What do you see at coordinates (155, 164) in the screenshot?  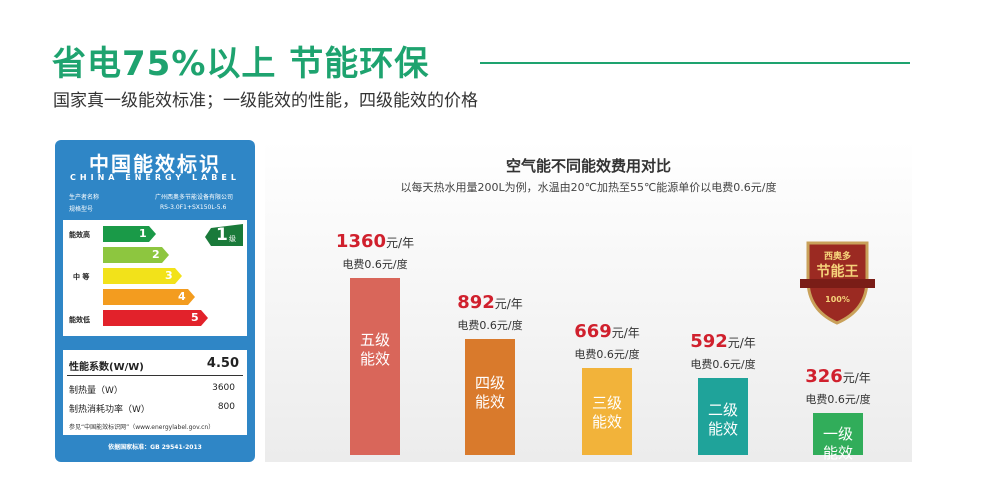 I see `label-title: 中国能效标识` at bounding box center [155, 164].